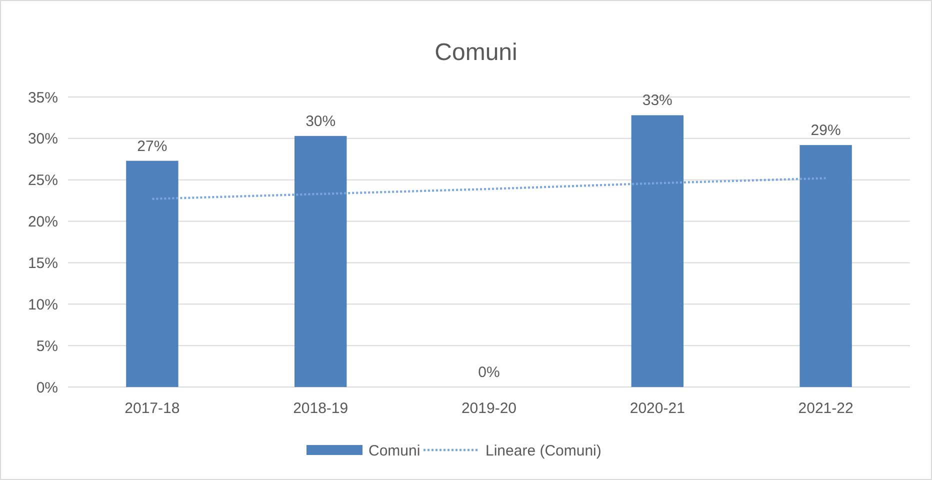  Describe the element at coordinates (394, 451) in the screenshot. I see `legend-label: Comuni` at that location.